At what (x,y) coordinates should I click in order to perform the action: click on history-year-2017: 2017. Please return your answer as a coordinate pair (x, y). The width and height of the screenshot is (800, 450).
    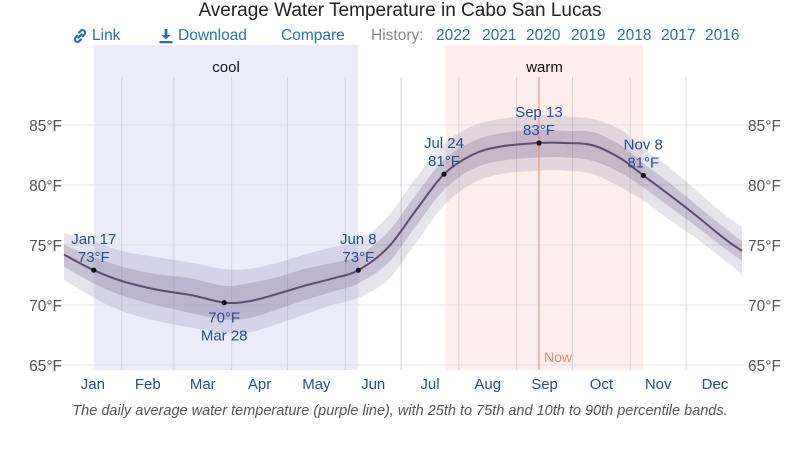
    Looking at the image, I should click on (678, 35).